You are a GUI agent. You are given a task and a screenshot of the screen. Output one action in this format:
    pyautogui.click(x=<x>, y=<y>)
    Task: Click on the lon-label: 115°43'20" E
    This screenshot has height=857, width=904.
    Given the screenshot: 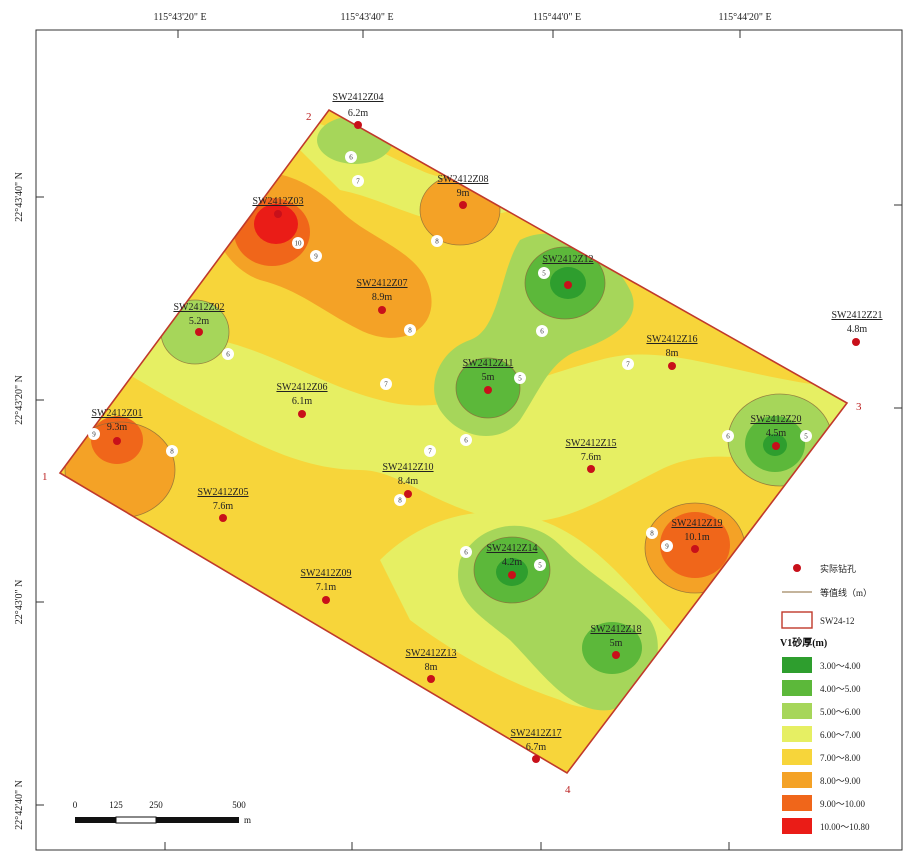 What is the action you would take?
    pyautogui.click(x=179, y=17)
    